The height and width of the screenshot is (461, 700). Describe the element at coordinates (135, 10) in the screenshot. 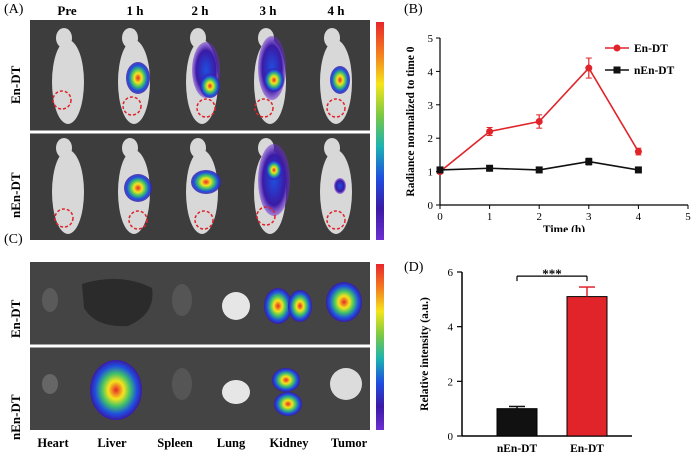

I see `timepoint-label: 1 h` at that location.